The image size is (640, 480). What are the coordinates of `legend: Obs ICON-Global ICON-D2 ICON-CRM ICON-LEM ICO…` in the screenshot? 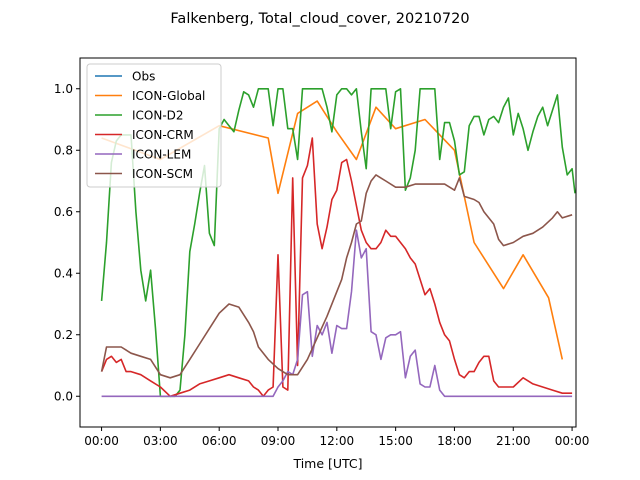 It's located at (154, 125).